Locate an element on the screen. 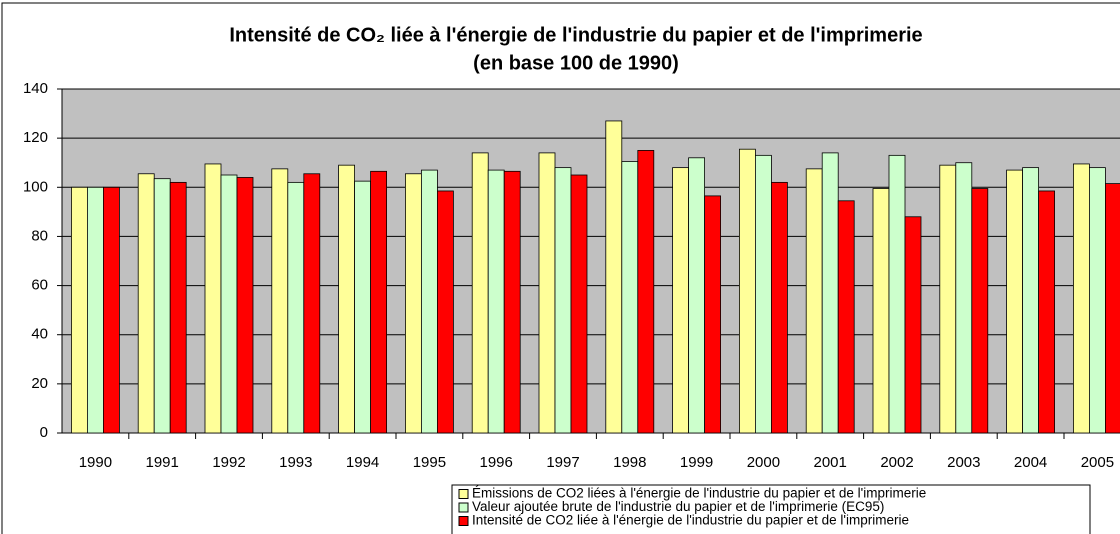  y-tick-label: 100 is located at coordinates (35, 186).